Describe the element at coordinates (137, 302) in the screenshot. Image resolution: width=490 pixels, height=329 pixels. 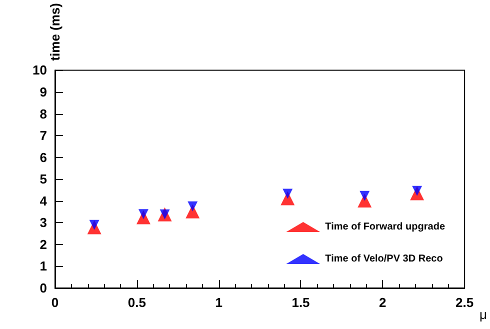
I see `x-tick-label: 0.5` at that location.